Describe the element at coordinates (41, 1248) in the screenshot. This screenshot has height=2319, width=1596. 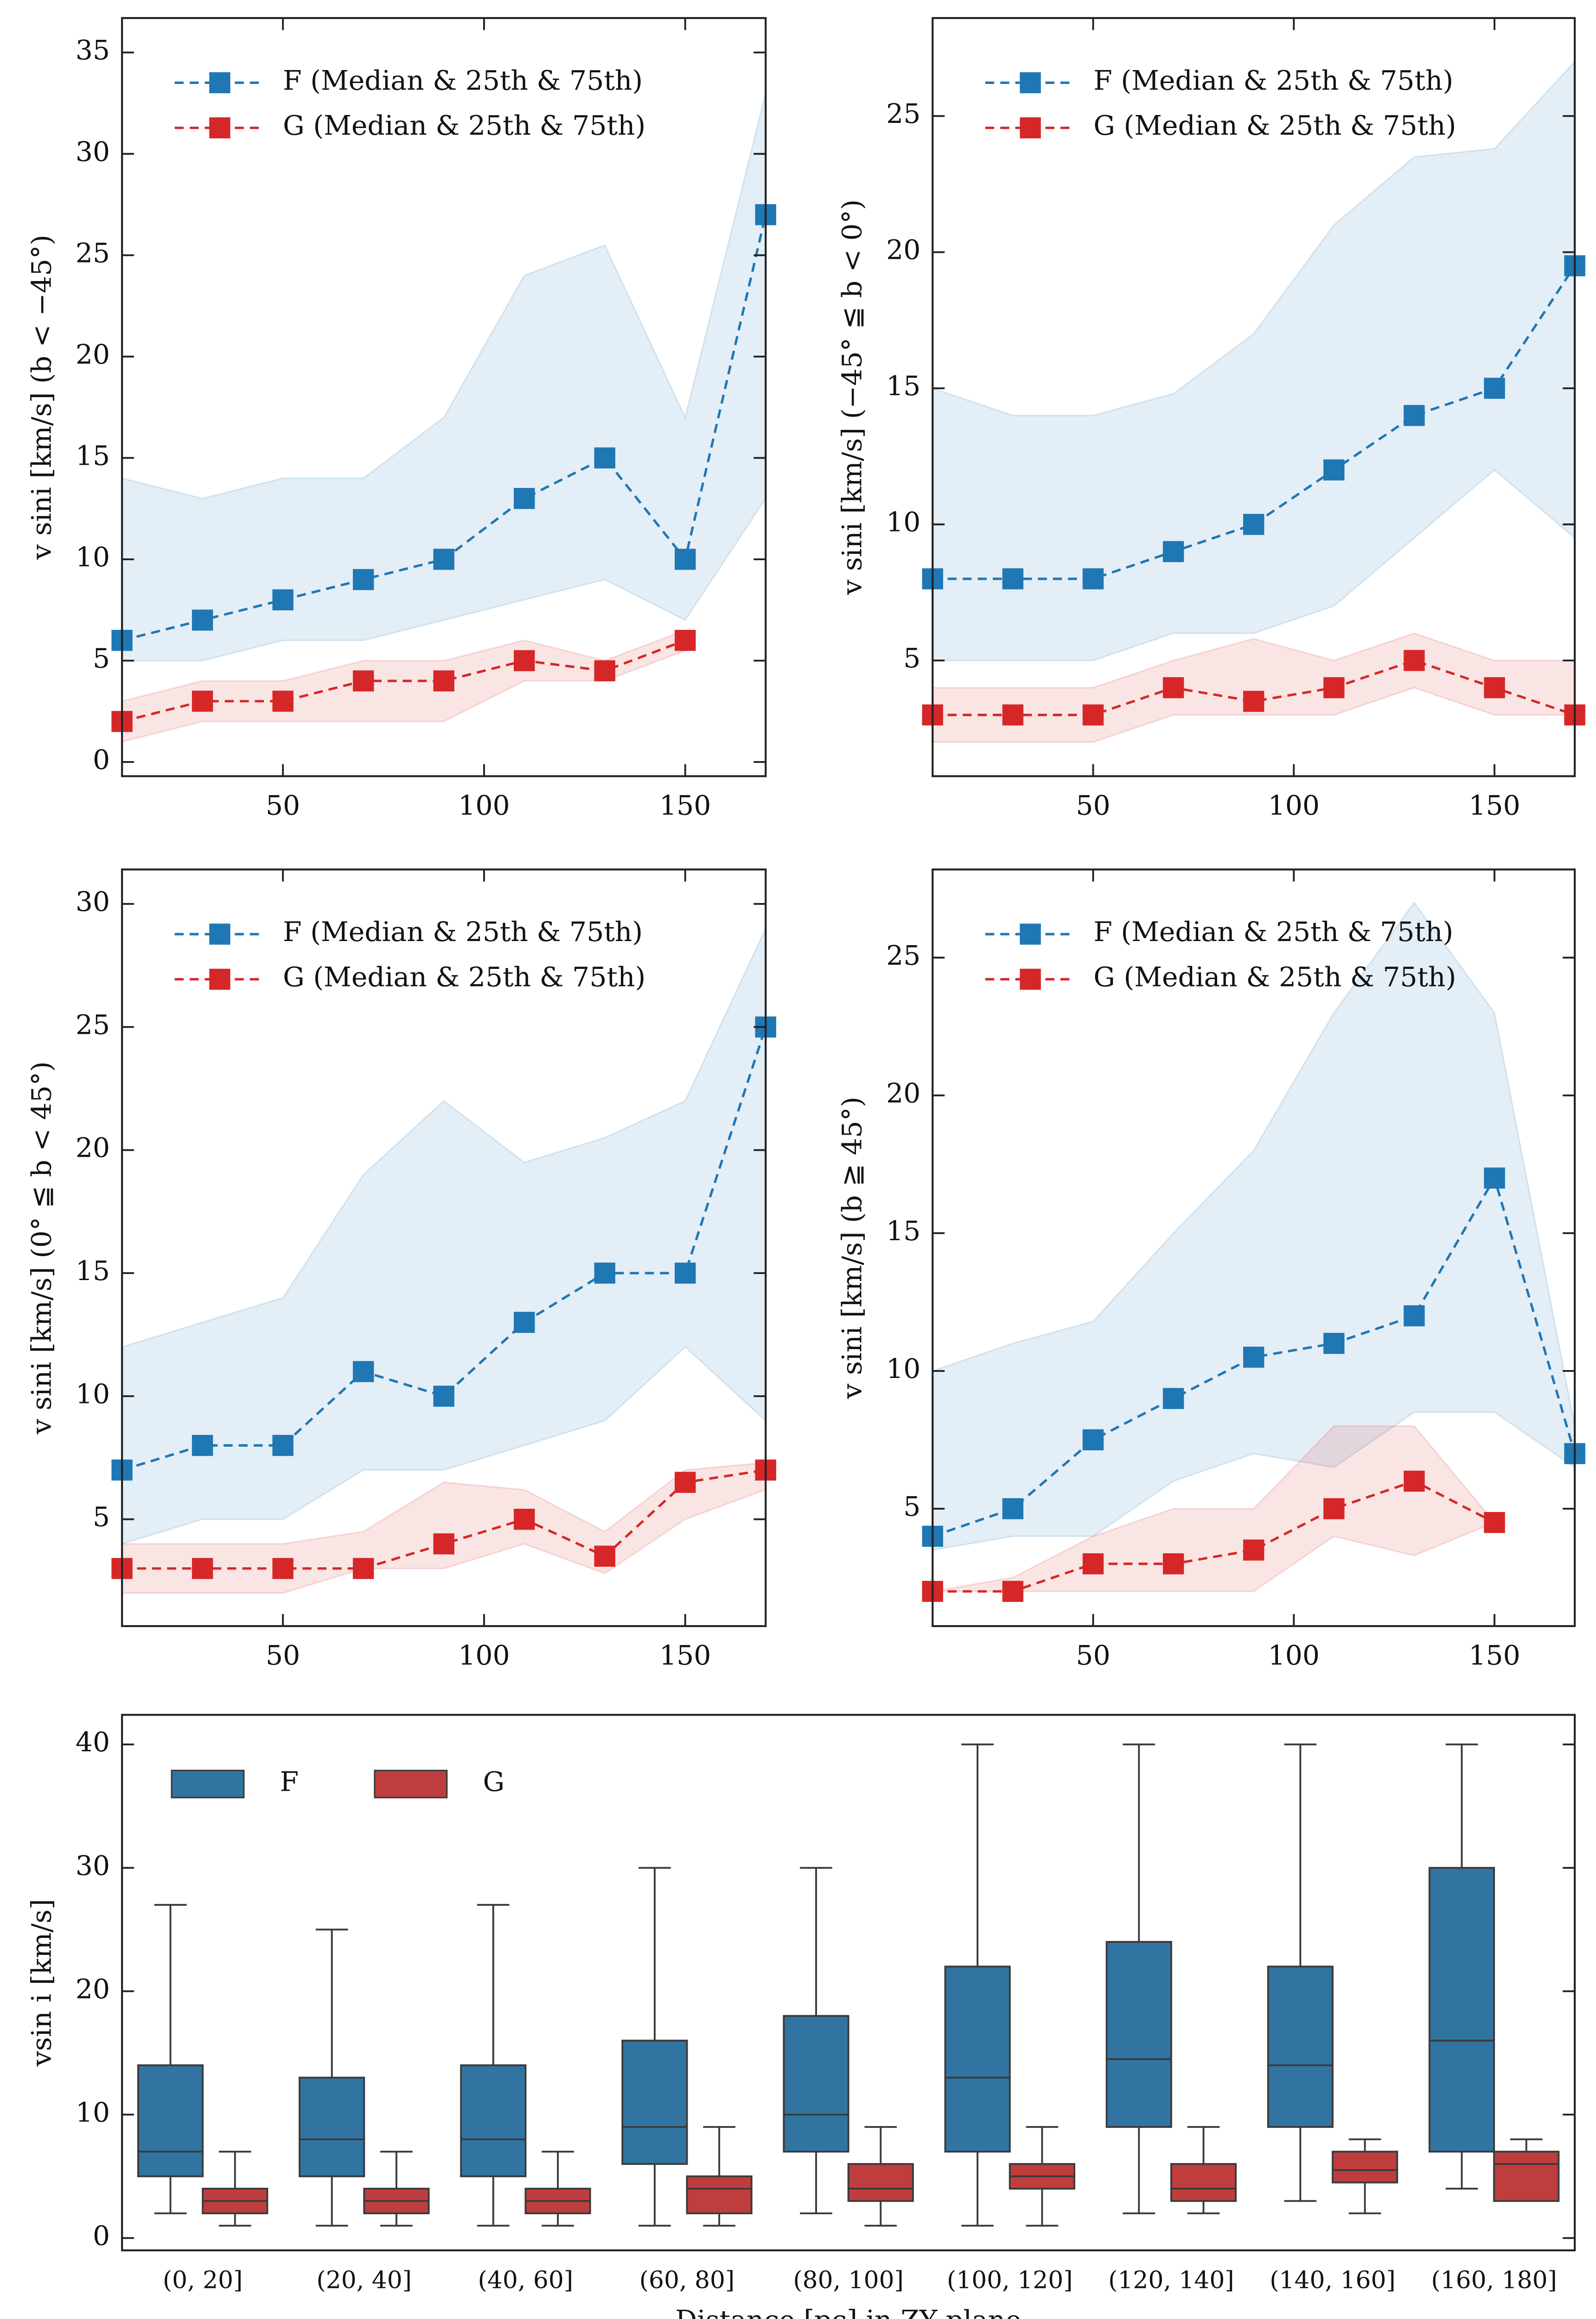
I see `y-axis-label: v sini [km/s] (0° ≦ b < 45°)` at that location.